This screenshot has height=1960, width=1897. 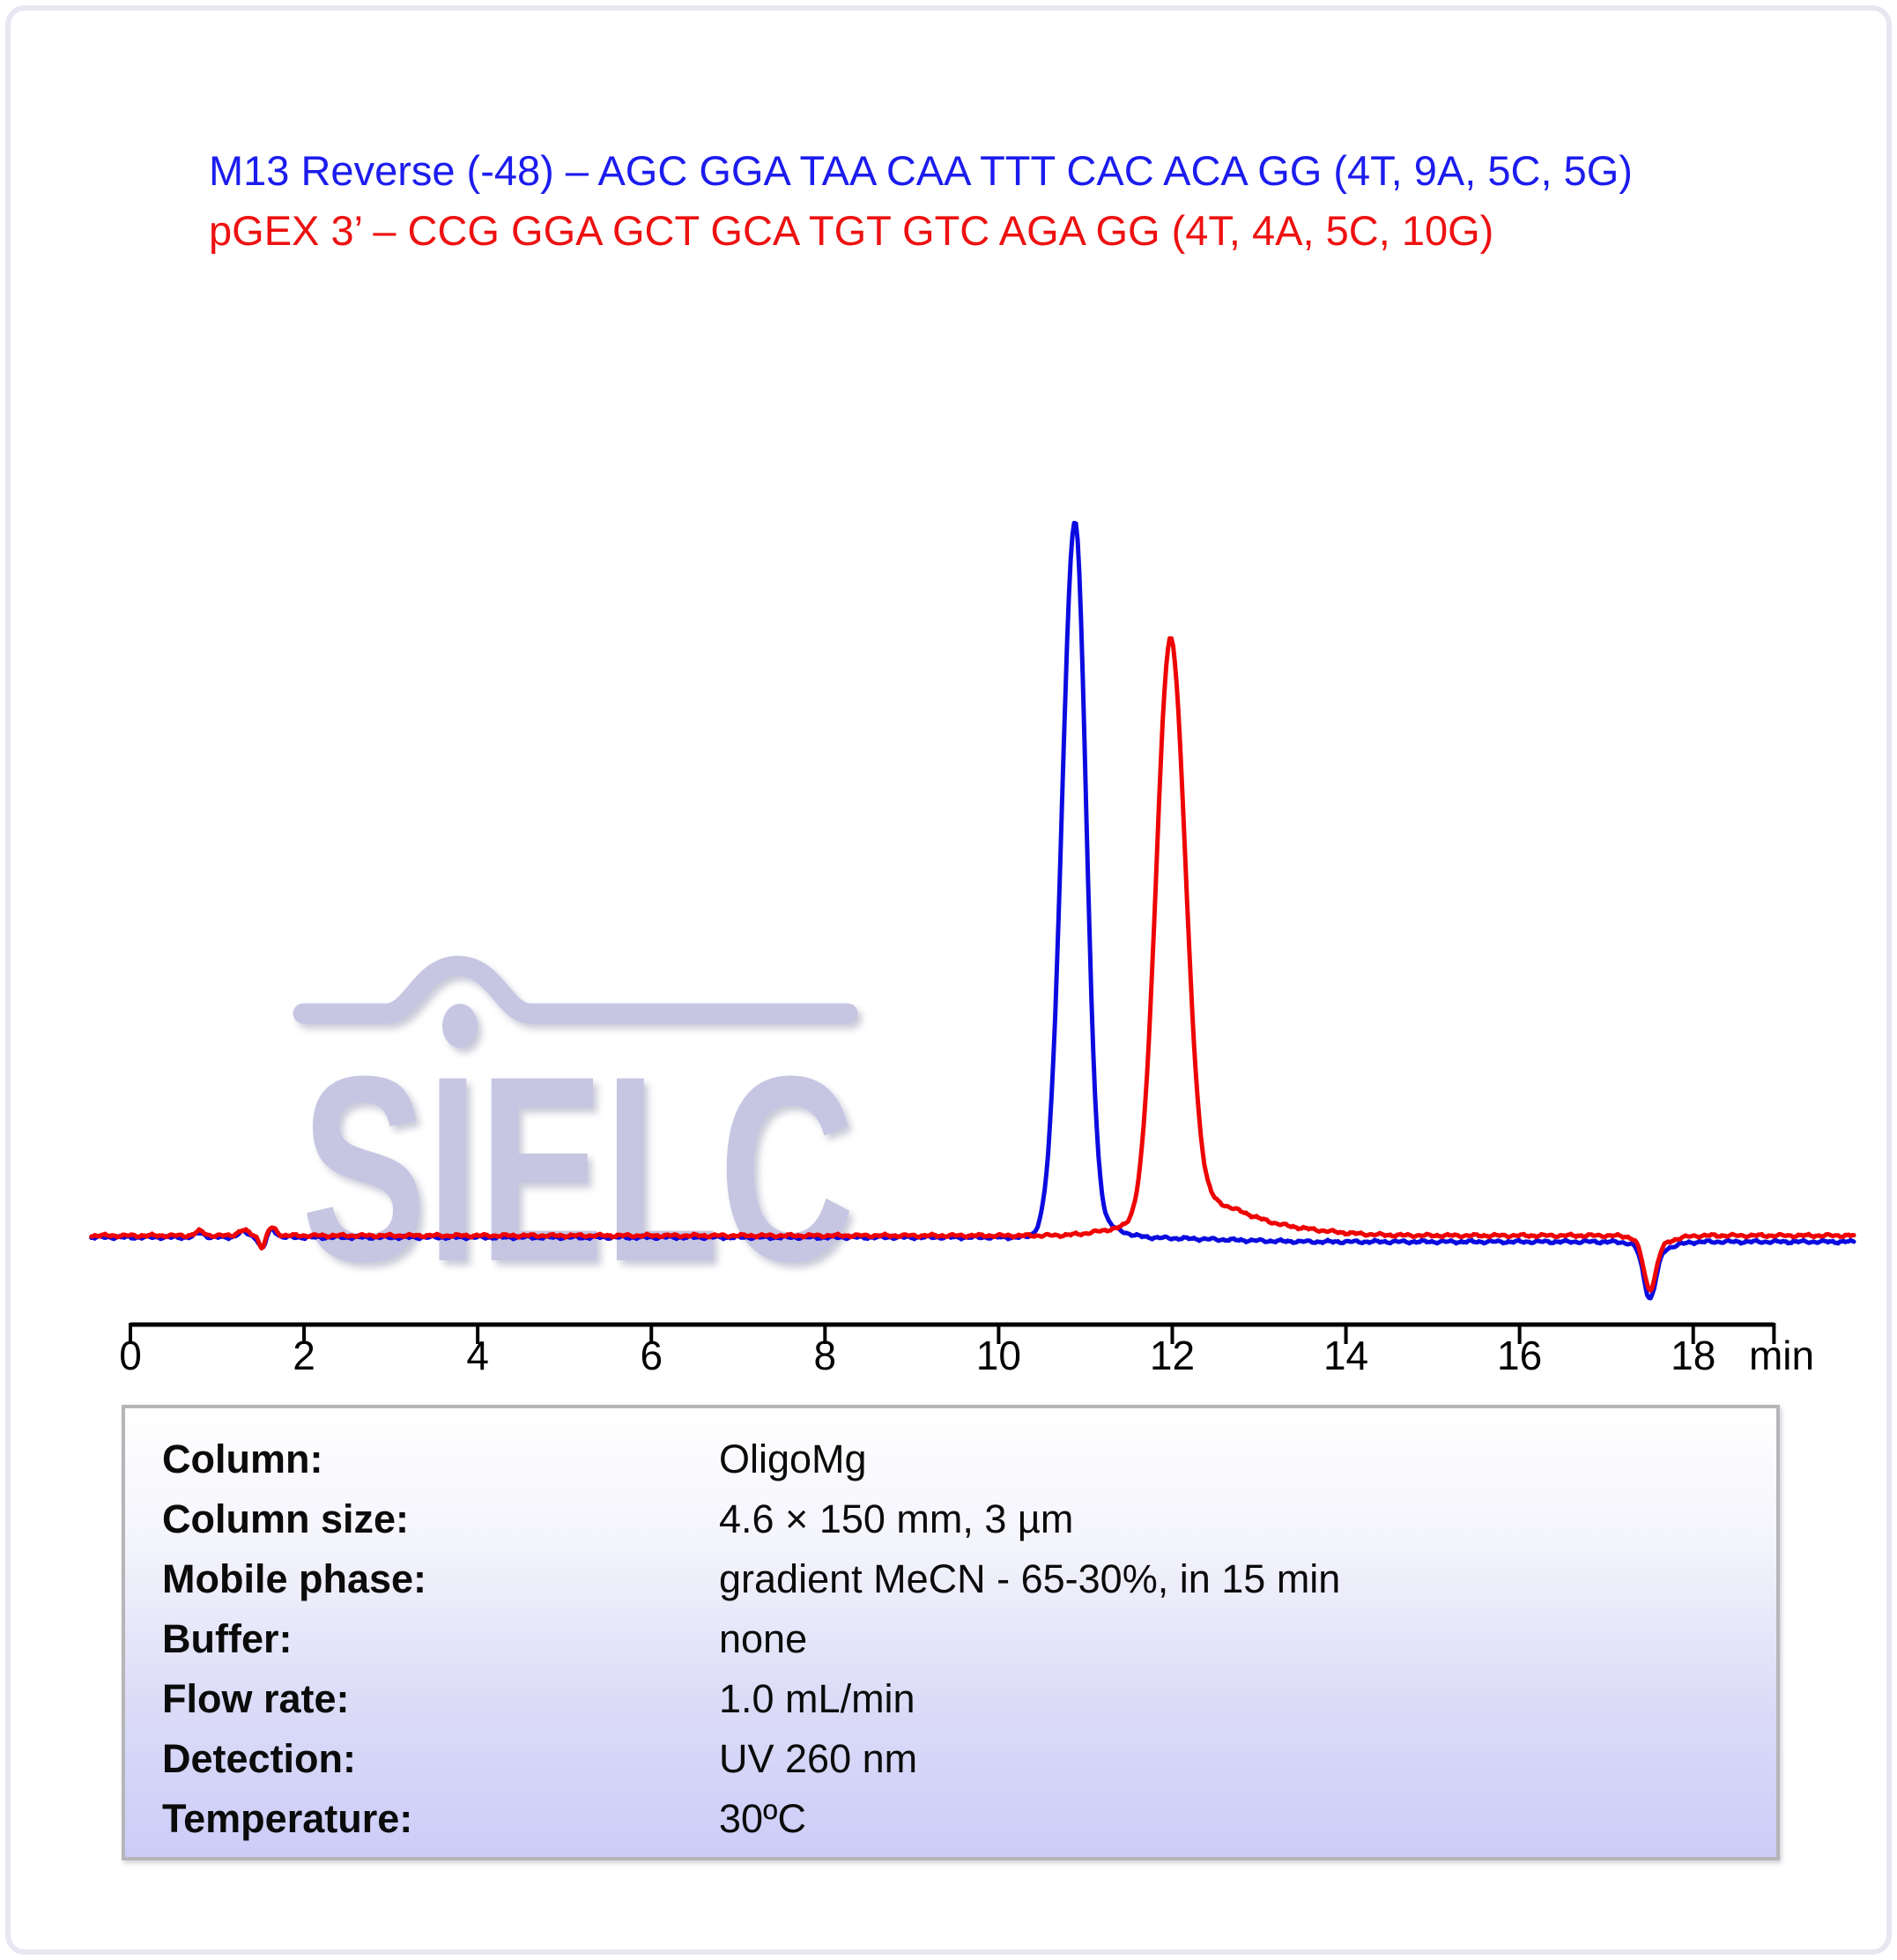 What do you see at coordinates (477, 1355) in the screenshot?
I see `x-tick-label: 4` at bounding box center [477, 1355].